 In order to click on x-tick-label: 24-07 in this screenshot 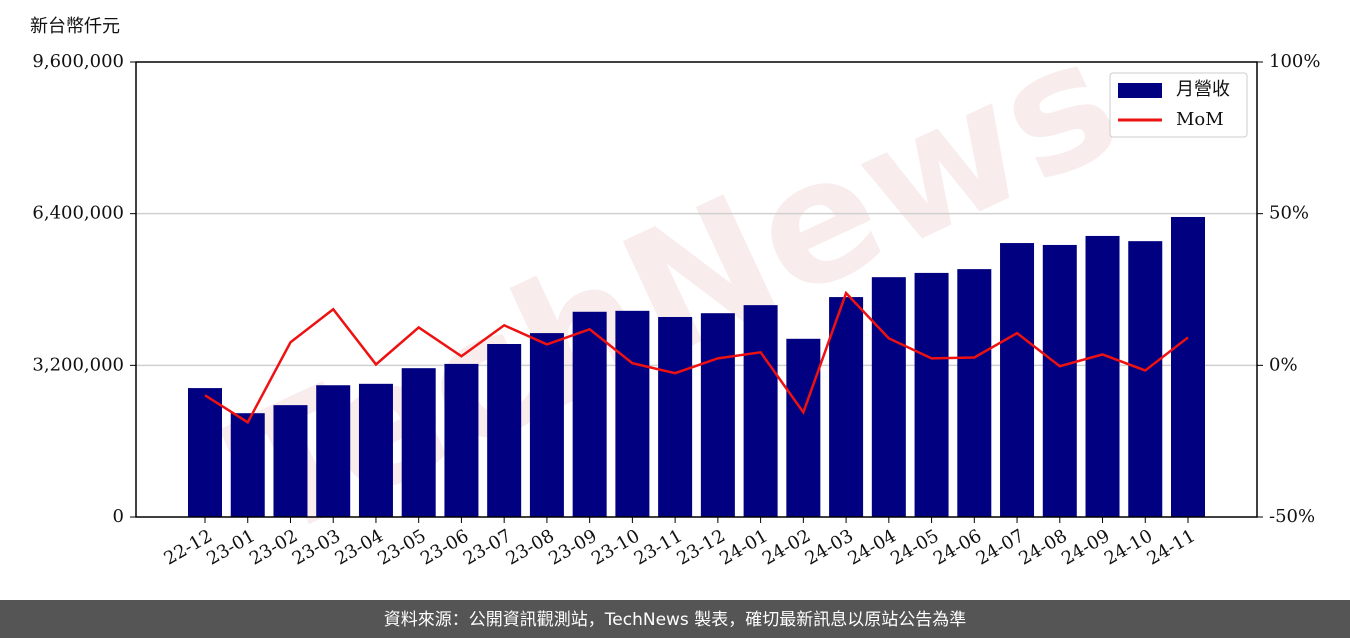, I will do `click(1000, 547)`.